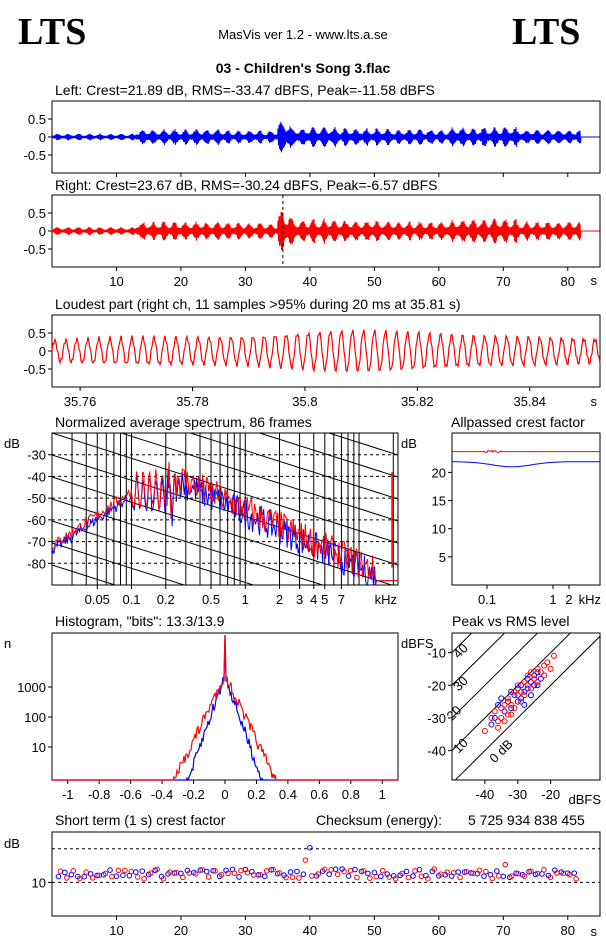  Describe the element at coordinates (417, 401) in the screenshot. I see `loudest-xtick-label: 35.82` at that location.